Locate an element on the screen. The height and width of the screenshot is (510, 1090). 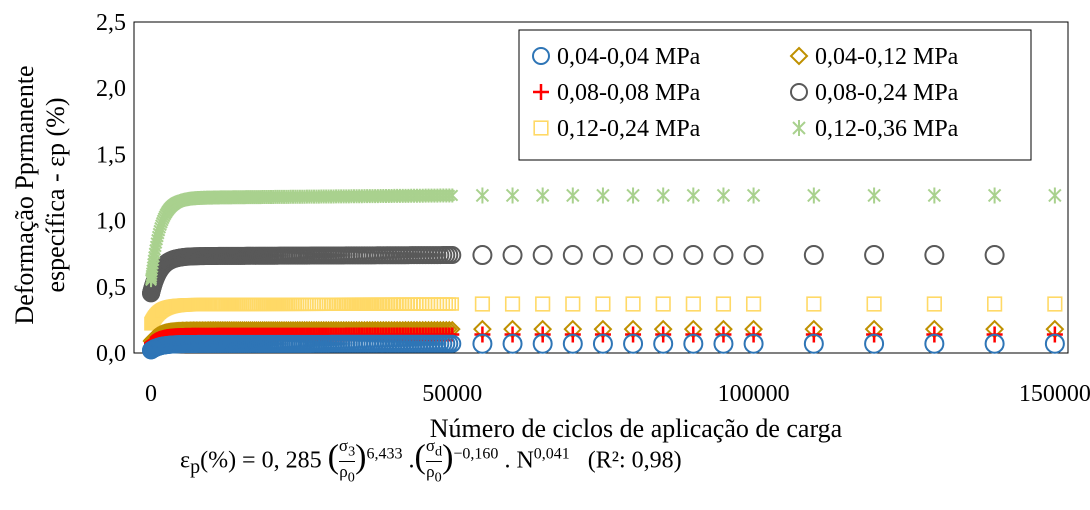
y-tick-label: 2,5 is located at coordinates (111, 23).